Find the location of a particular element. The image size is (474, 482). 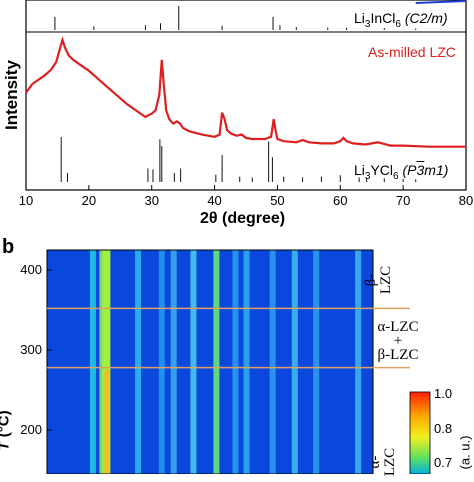

y-axis-label-b-unit: (°C) is located at coordinates (6, 424).